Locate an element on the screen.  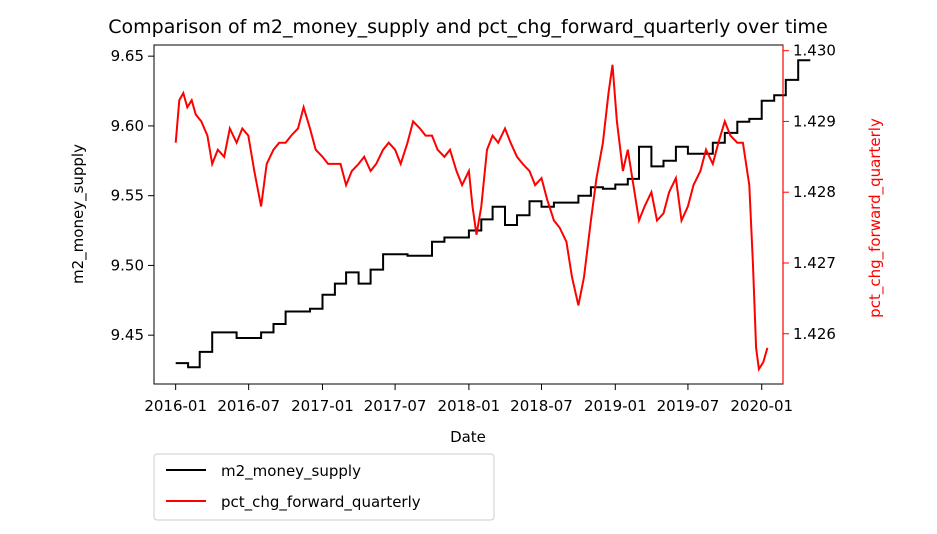
y-right-tick-label: 1.429 is located at coordinates (814, 121).